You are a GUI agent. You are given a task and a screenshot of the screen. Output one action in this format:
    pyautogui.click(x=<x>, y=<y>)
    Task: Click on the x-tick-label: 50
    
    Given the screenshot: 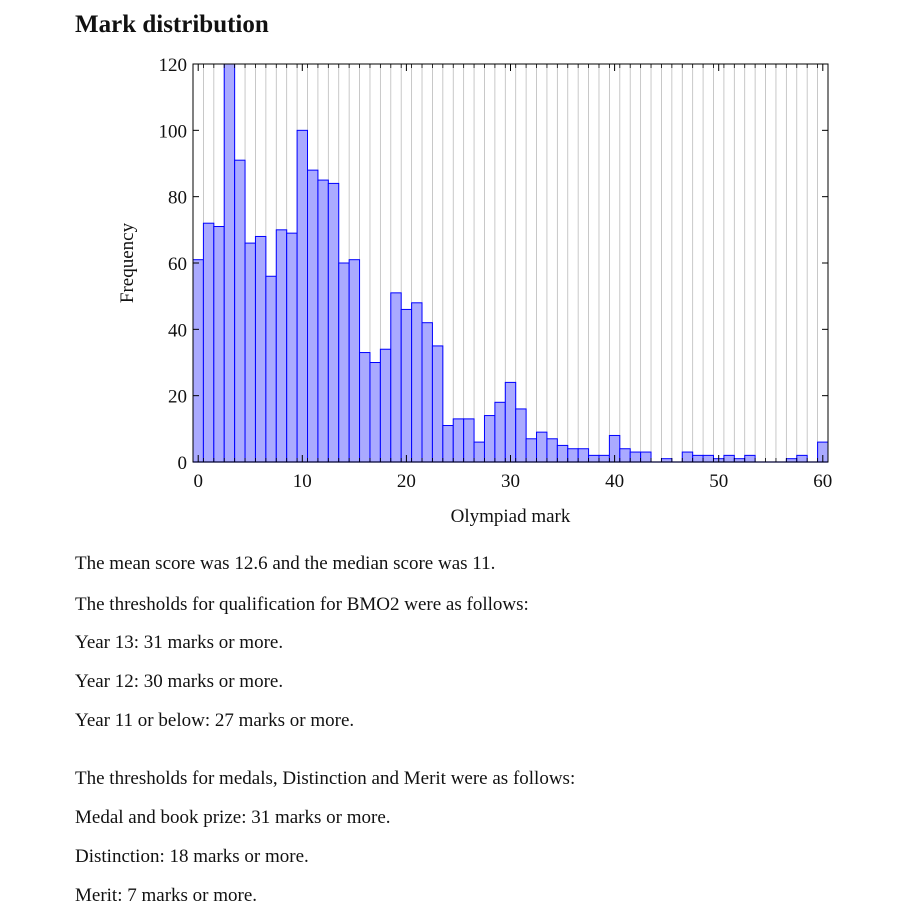 What is the action you would take?
    pyautogui.click(x=718, y=481)
    